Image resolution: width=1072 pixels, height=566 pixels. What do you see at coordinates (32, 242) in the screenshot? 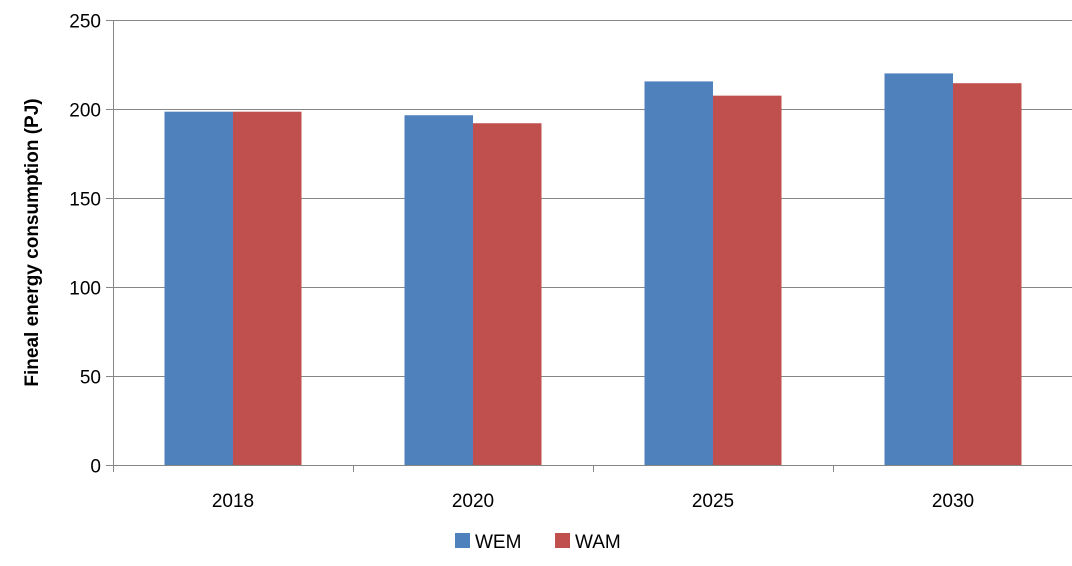
I see `y-axis-title: Fineal energy consumption (PJ)` at bounding box center [32, 242].